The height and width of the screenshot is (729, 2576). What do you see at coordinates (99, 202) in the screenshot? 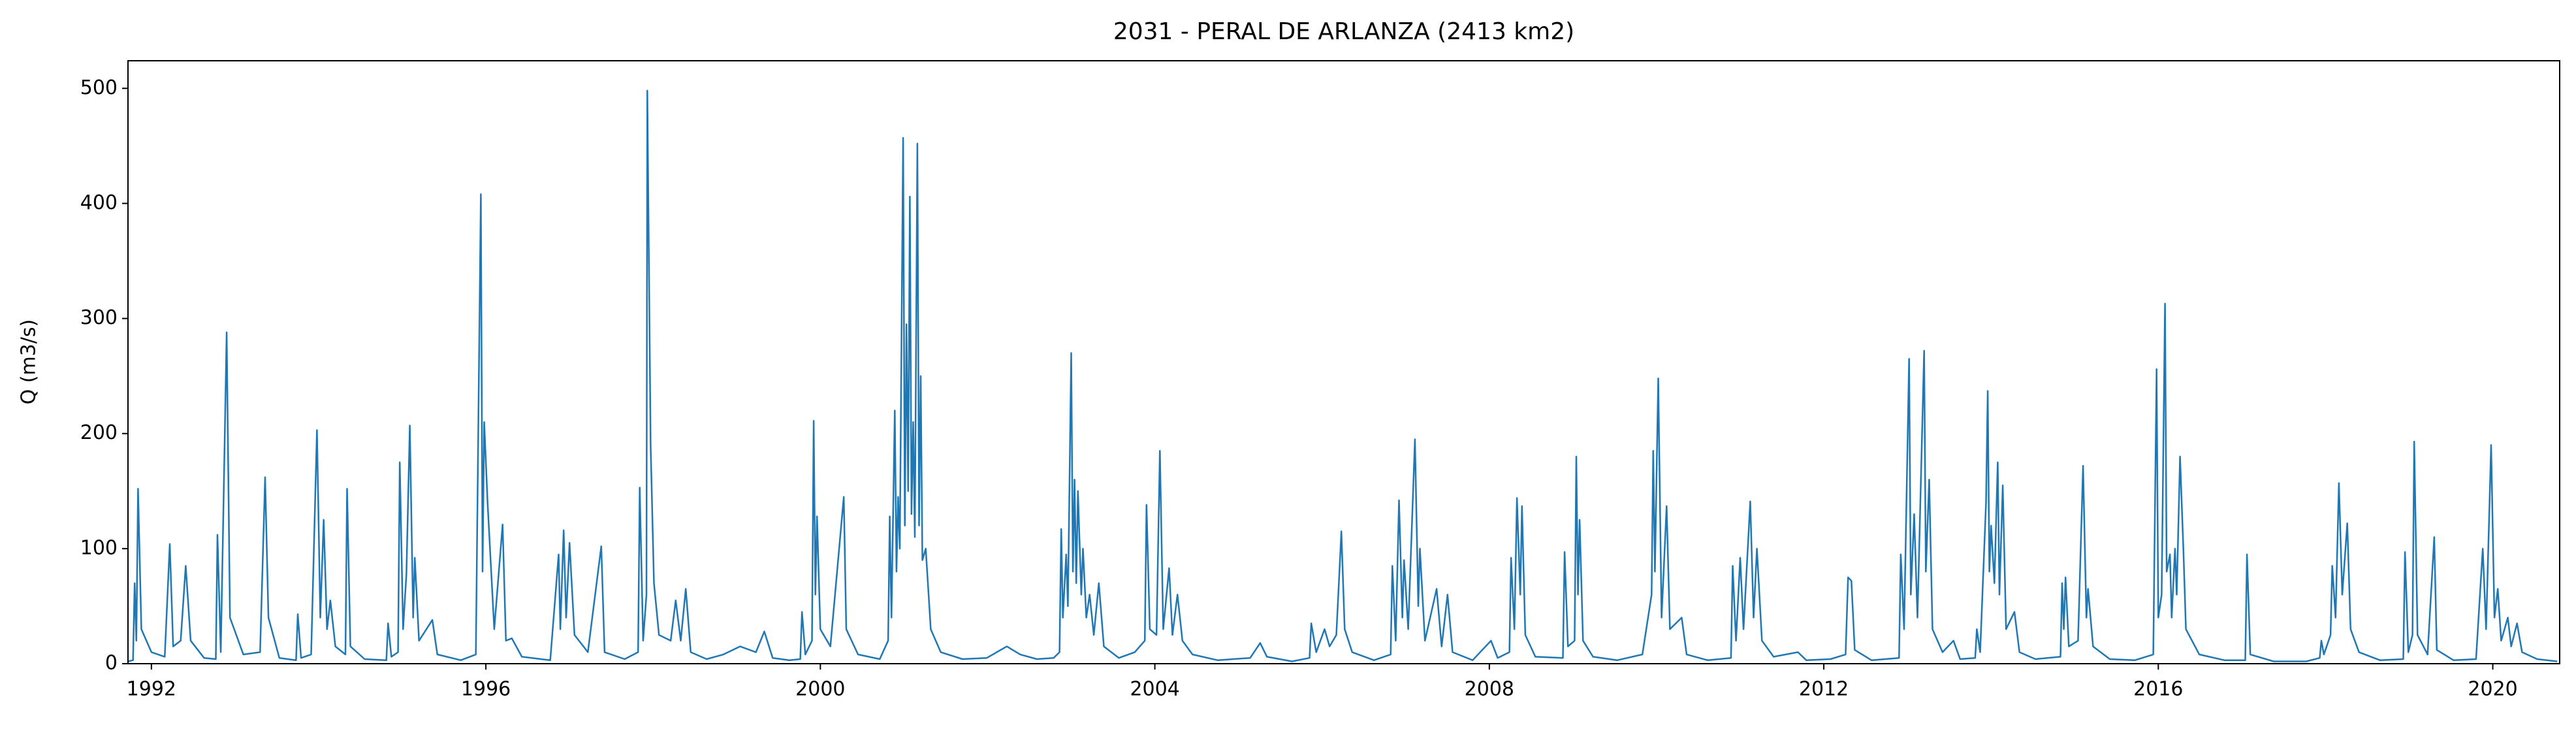
I see `y-tick-label: 400` at bounding box center [99, 202].